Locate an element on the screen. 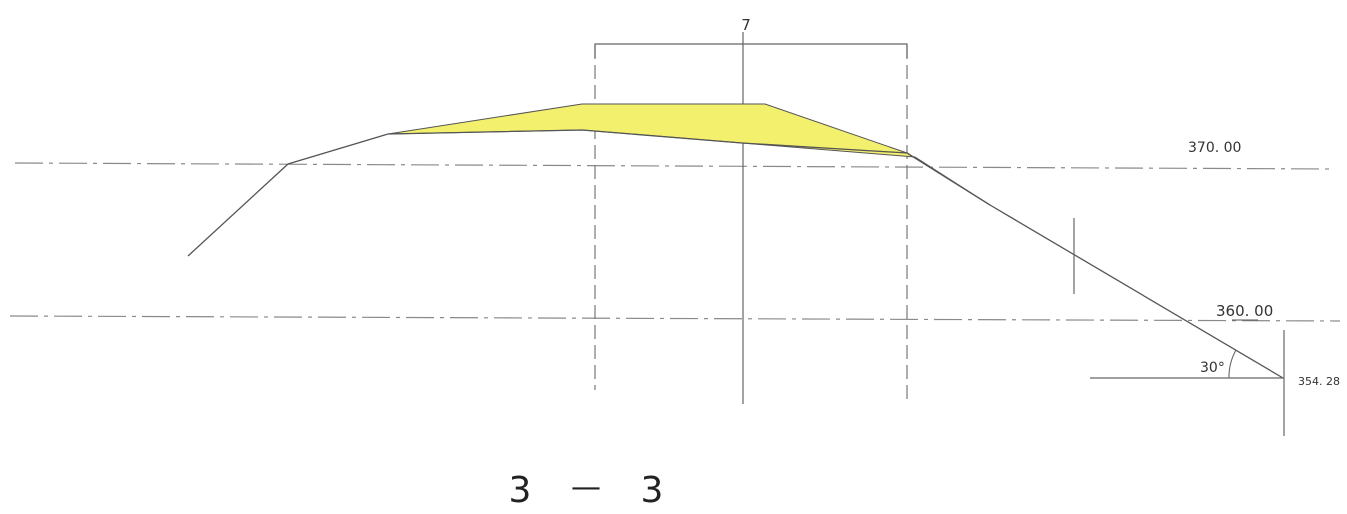 The height and width of the screenshot is (514, 1347). slope-angle-label: 30° is located at coordinates (1212, 368).